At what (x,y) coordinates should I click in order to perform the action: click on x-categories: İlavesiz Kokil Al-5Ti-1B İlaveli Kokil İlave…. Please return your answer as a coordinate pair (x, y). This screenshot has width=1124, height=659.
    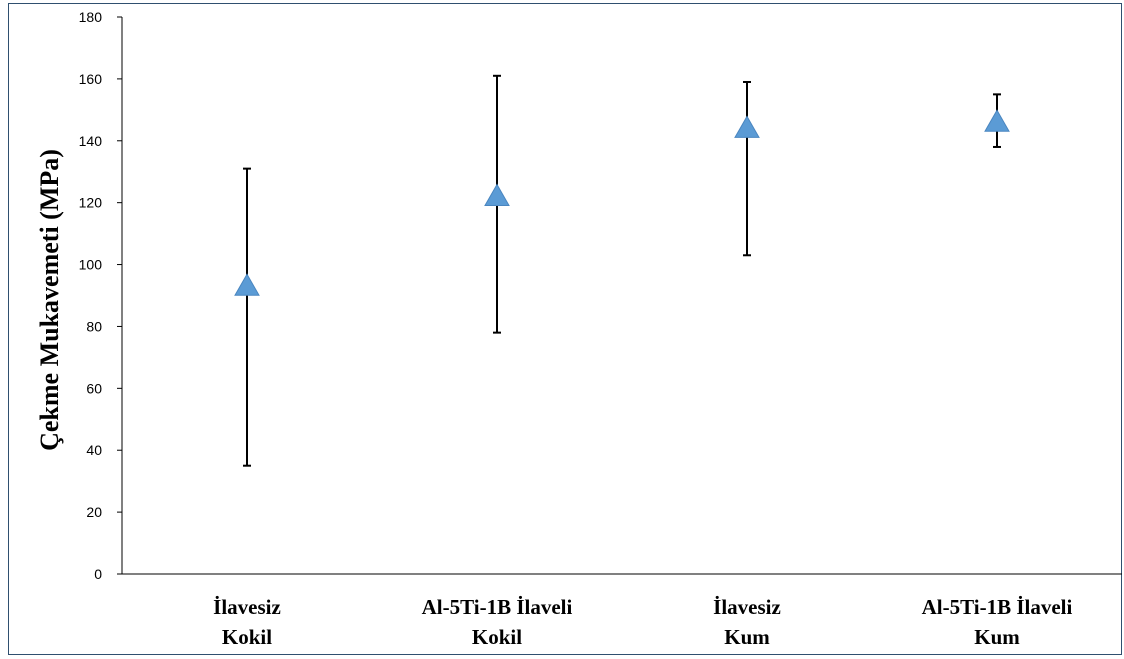
    Looking at the image, I should click on (642, 622).